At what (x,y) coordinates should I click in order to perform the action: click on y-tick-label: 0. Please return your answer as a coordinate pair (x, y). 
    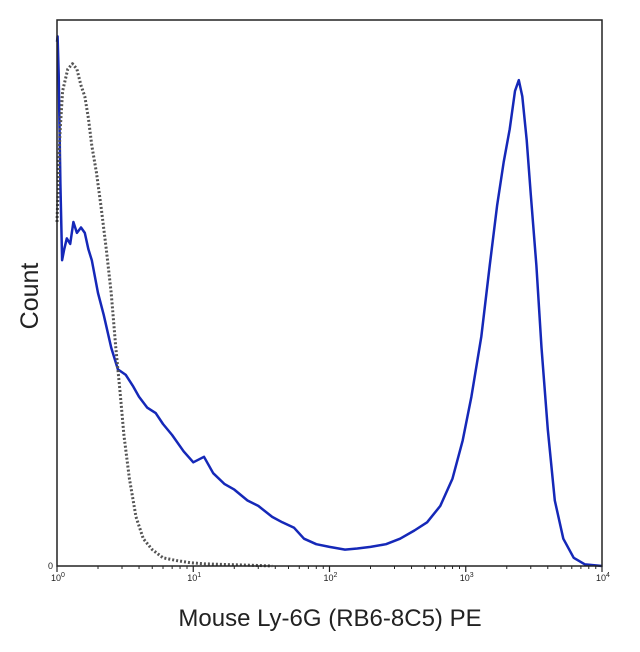
    Looking at the image, I should click on (50, 566).